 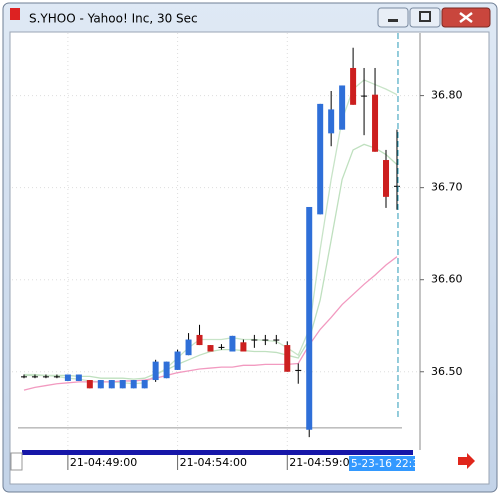 I want to click on x-tick-label: 21-04:54:00, so click(x=213, y=462).